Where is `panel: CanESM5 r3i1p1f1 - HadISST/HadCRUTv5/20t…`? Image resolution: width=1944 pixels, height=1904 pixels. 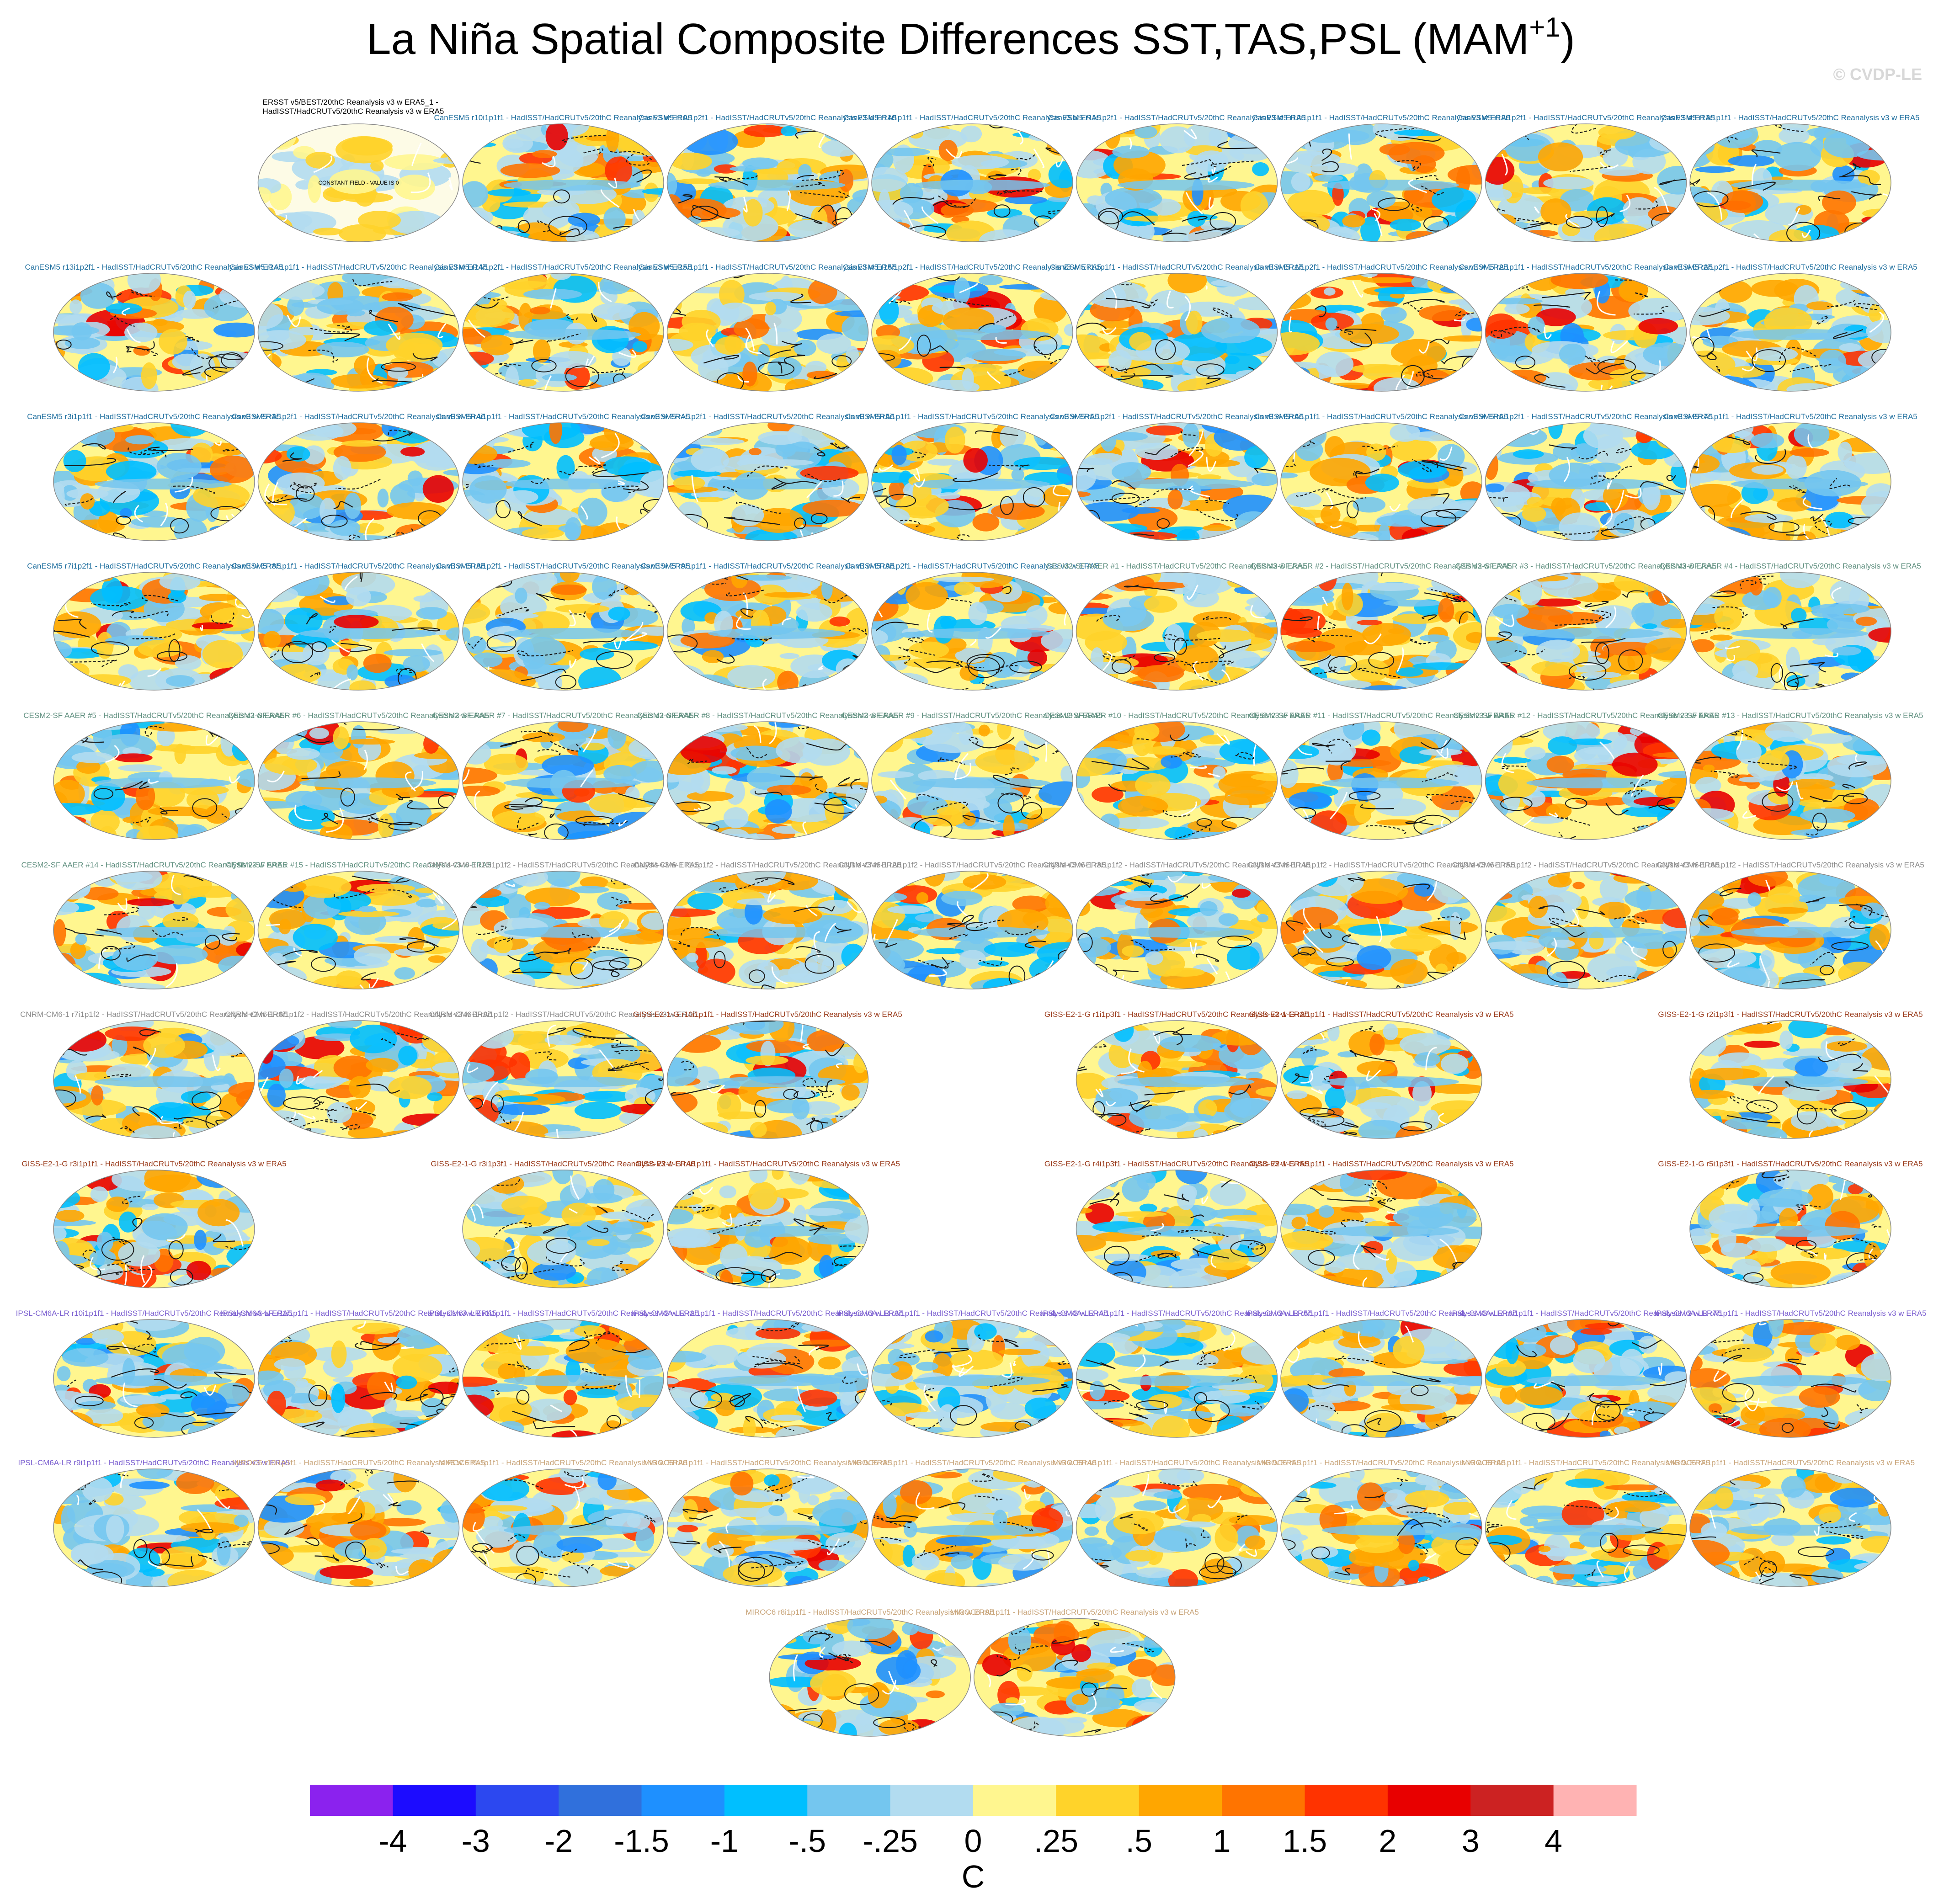 panel: CanESM5 r3i1p1f1 - HadISST/HadCRUTv5/20t… is located at coordinates (154, 478).